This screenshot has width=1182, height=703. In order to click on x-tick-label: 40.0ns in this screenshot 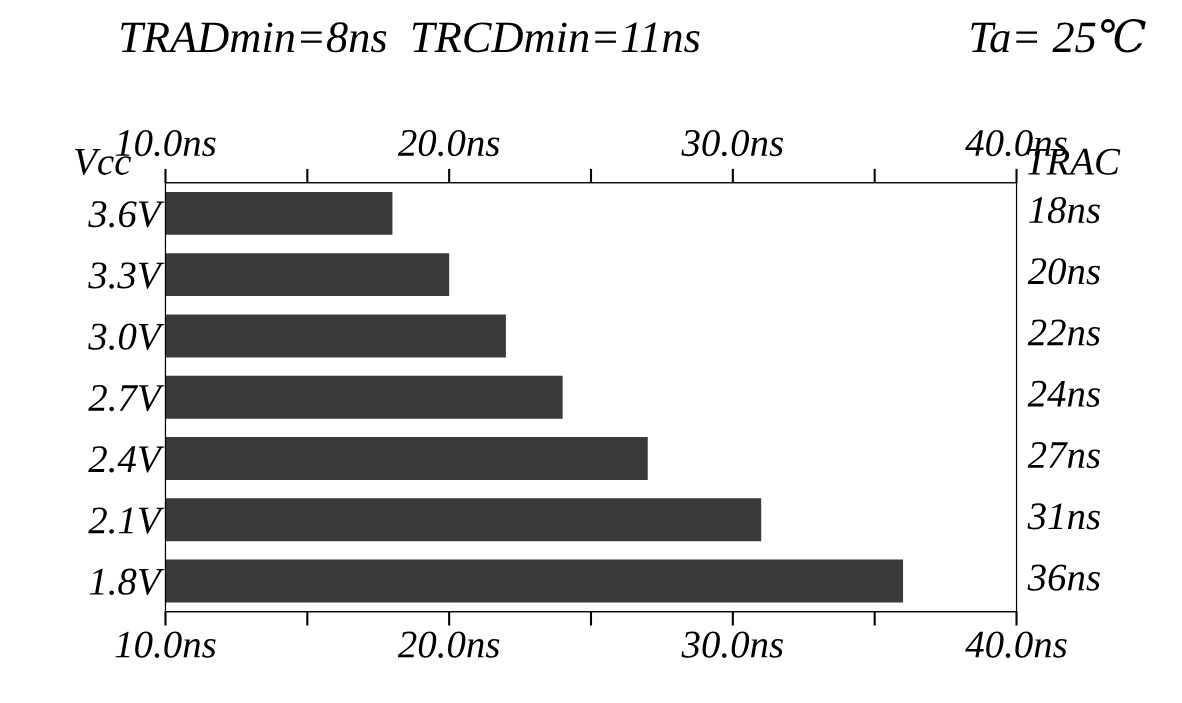, I will do `click(1016, 644)`.